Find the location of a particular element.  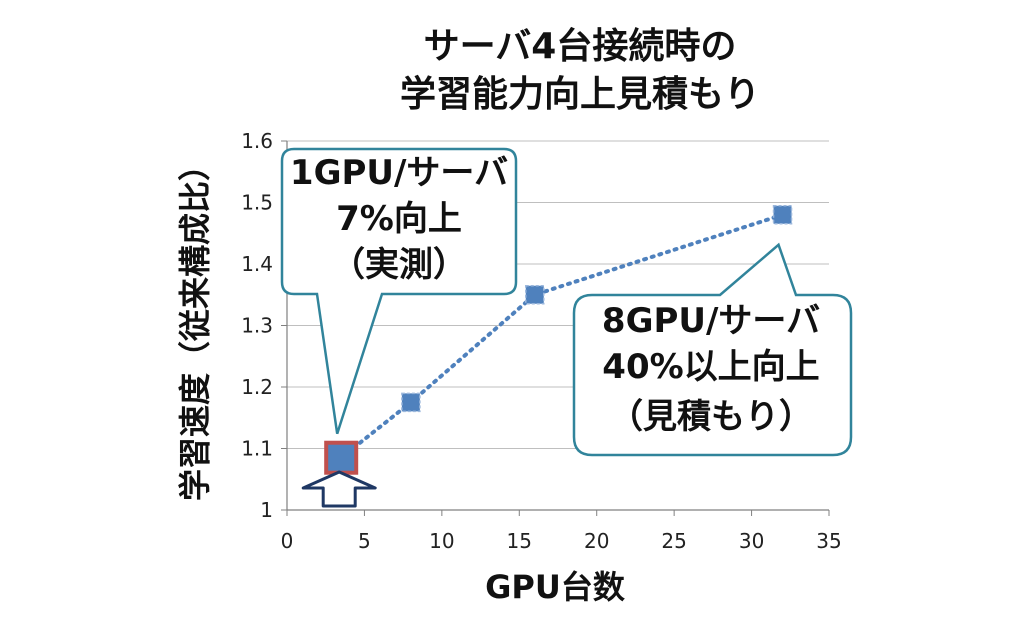

chart-title-line-2: 学習能力向上見積もり is located at coordinates (580, 94).